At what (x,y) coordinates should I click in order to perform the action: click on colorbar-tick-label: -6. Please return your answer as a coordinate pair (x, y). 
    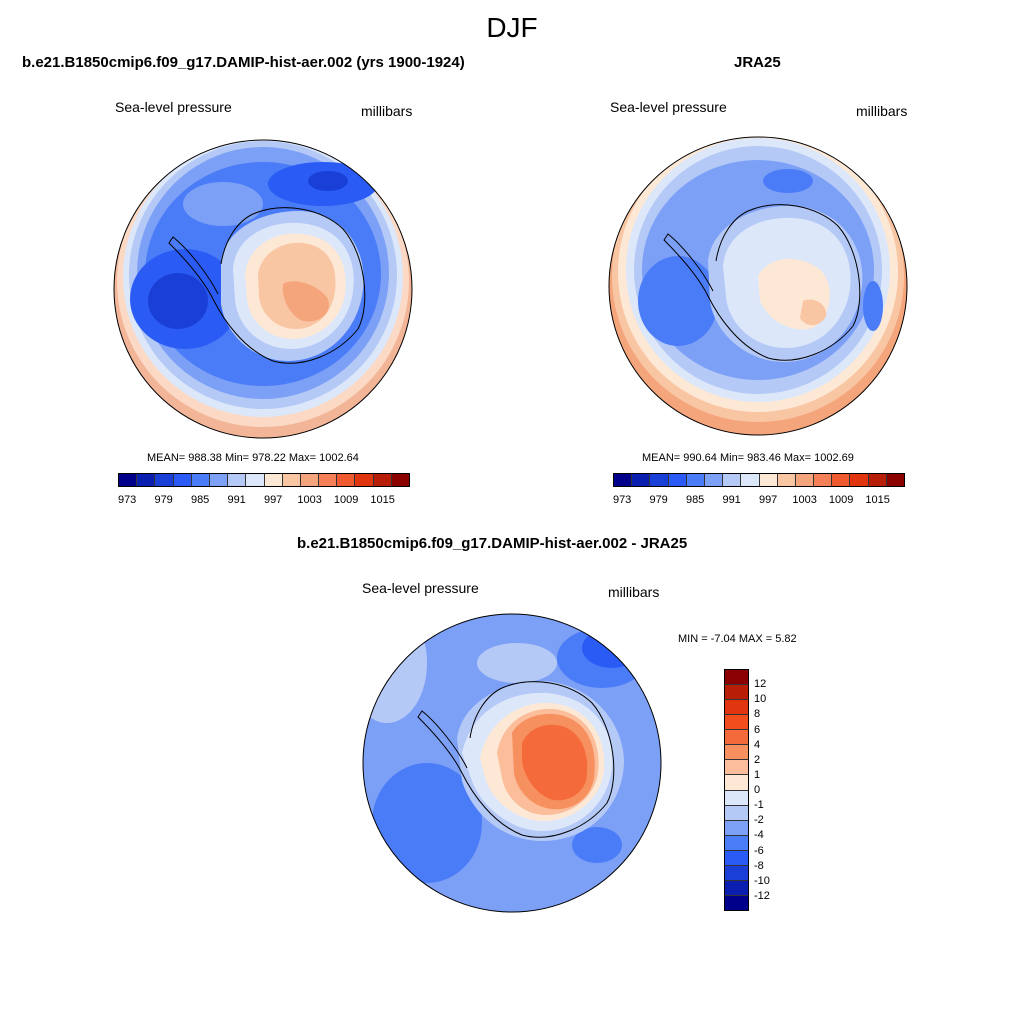
    Looking at the image, I should click on (759, 850).